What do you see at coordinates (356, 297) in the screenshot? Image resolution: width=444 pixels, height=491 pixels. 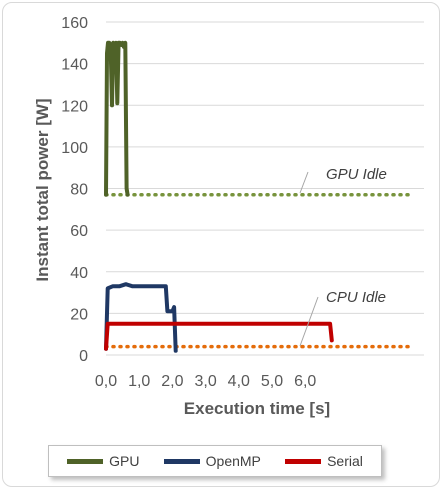 I see `annotation-cpu-idle: CPU Idle` at bounding box center [356, 297].